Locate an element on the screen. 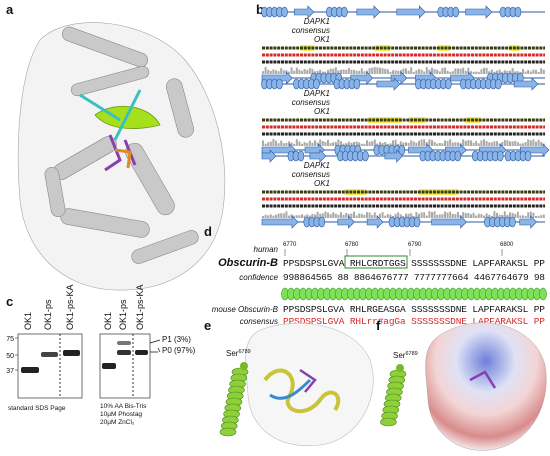 This screenshot has height=456, width=550. marker-label: 37 is located at coordinates (10, 371).